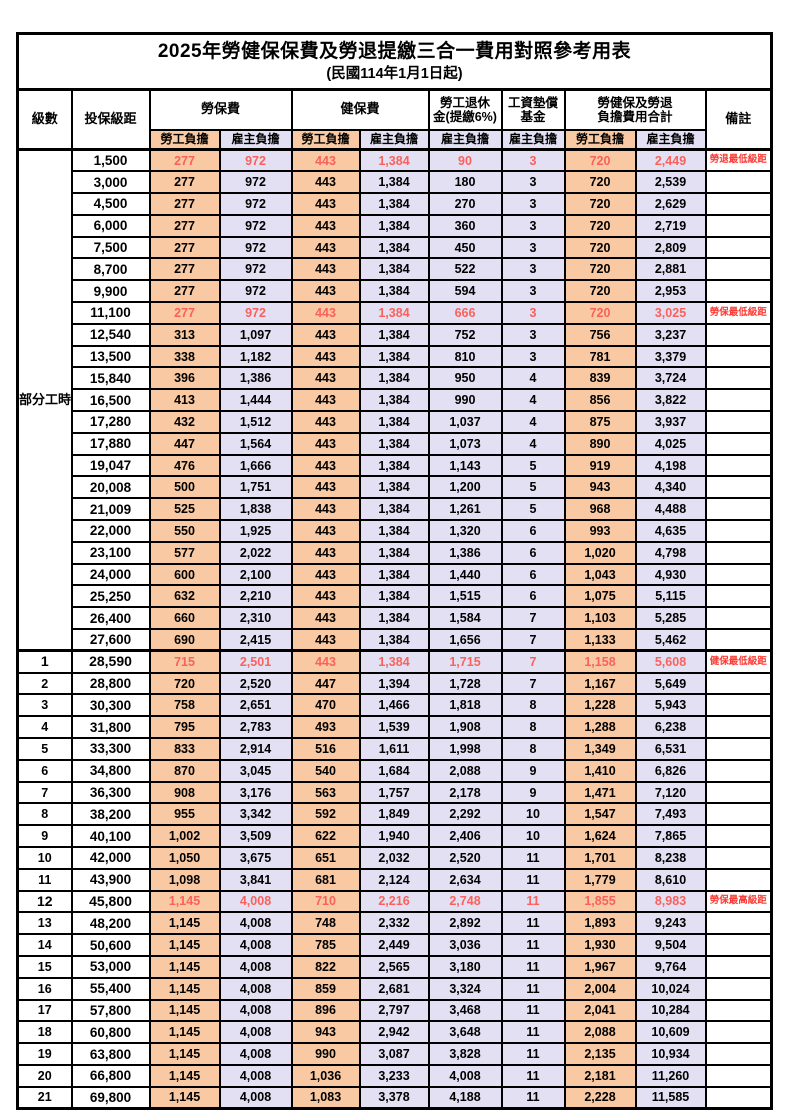 This screenshot has width=791, height=1120. Describe the element at coordinates (110, 247) in the screenshot. I see `bracket-cell: 7,500` at that location.